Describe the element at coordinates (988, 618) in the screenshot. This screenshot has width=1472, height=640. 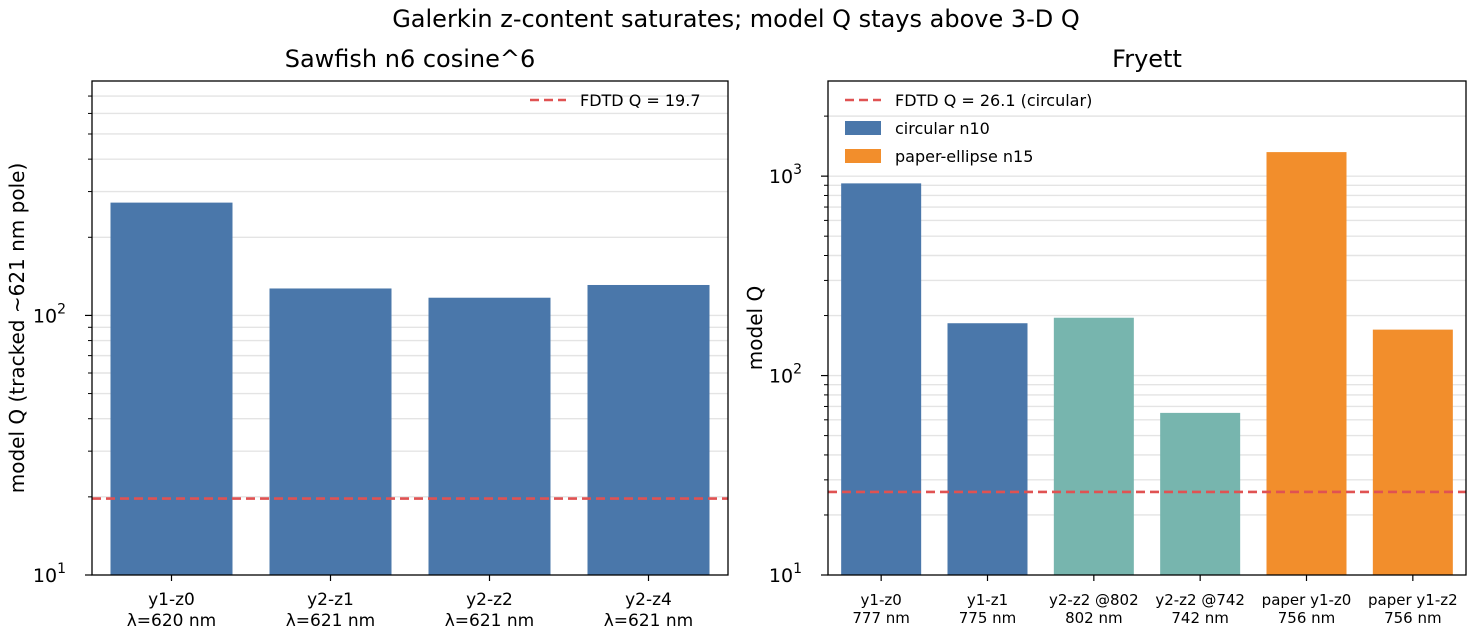
I see `x-tick-label-line: 775 nm` at that location.